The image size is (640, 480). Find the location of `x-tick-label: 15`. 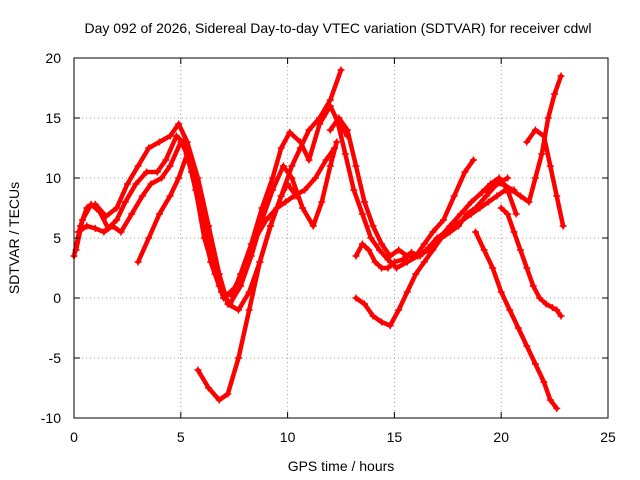

x-tick-label: 15 is located at coordinates (395, 437).